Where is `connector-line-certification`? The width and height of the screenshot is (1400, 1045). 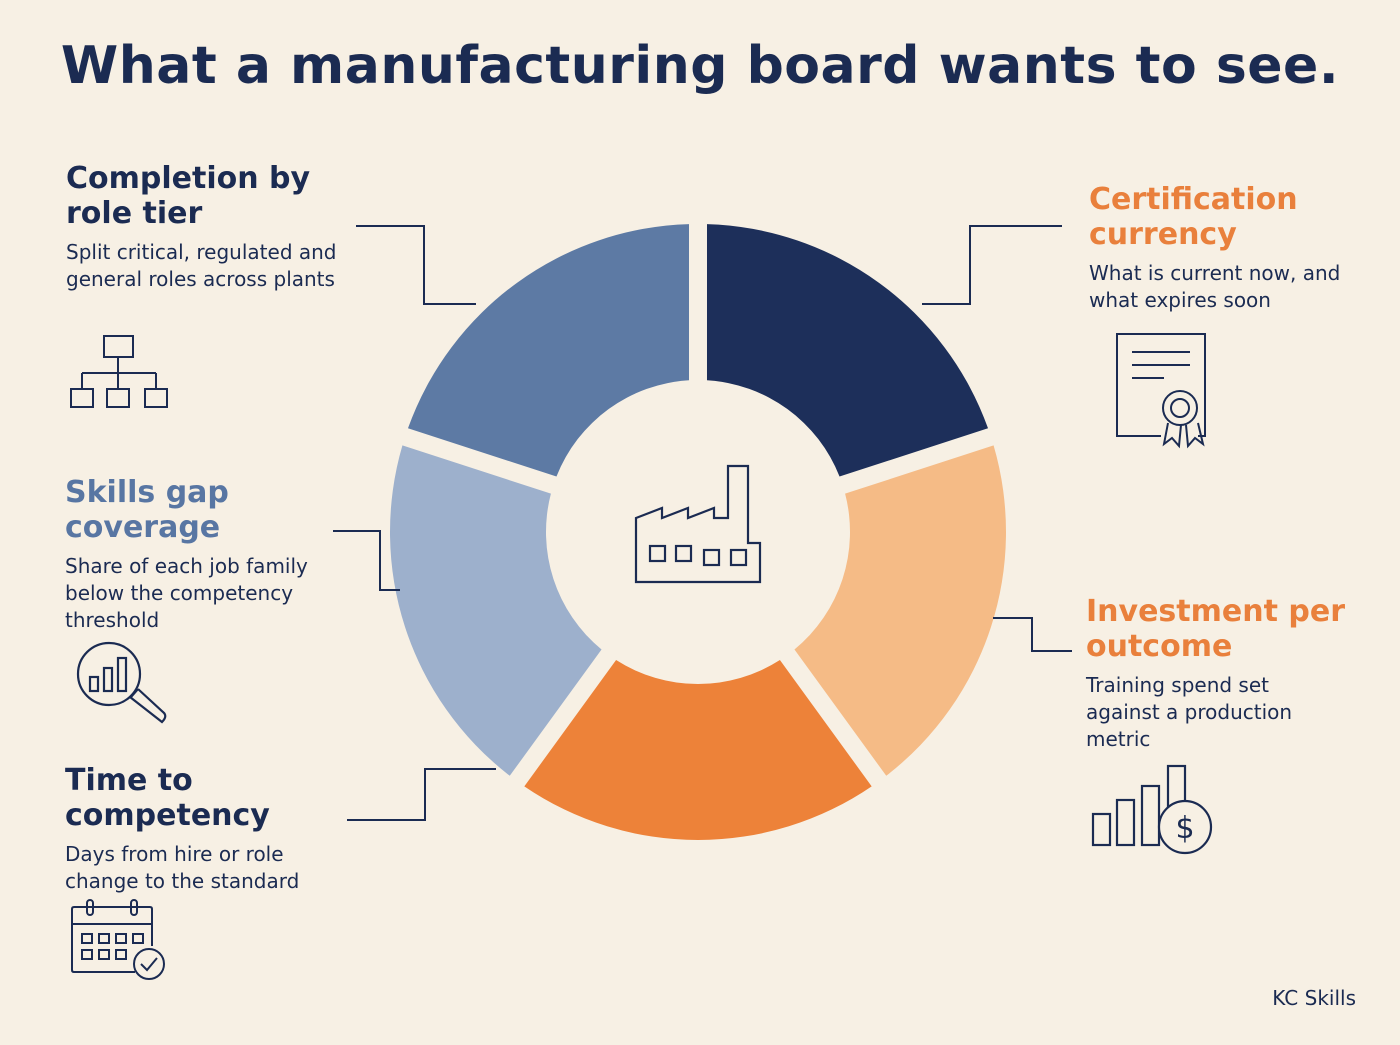 connector-line-certification is located at coordinates (992, 265).